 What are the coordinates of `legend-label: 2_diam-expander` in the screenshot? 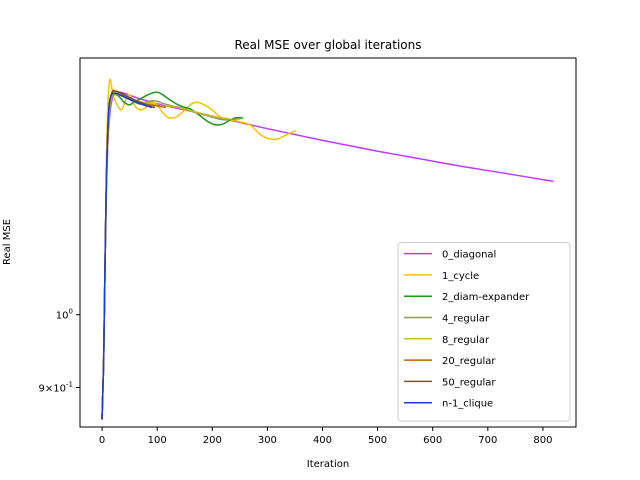 It's located at (486, 297).